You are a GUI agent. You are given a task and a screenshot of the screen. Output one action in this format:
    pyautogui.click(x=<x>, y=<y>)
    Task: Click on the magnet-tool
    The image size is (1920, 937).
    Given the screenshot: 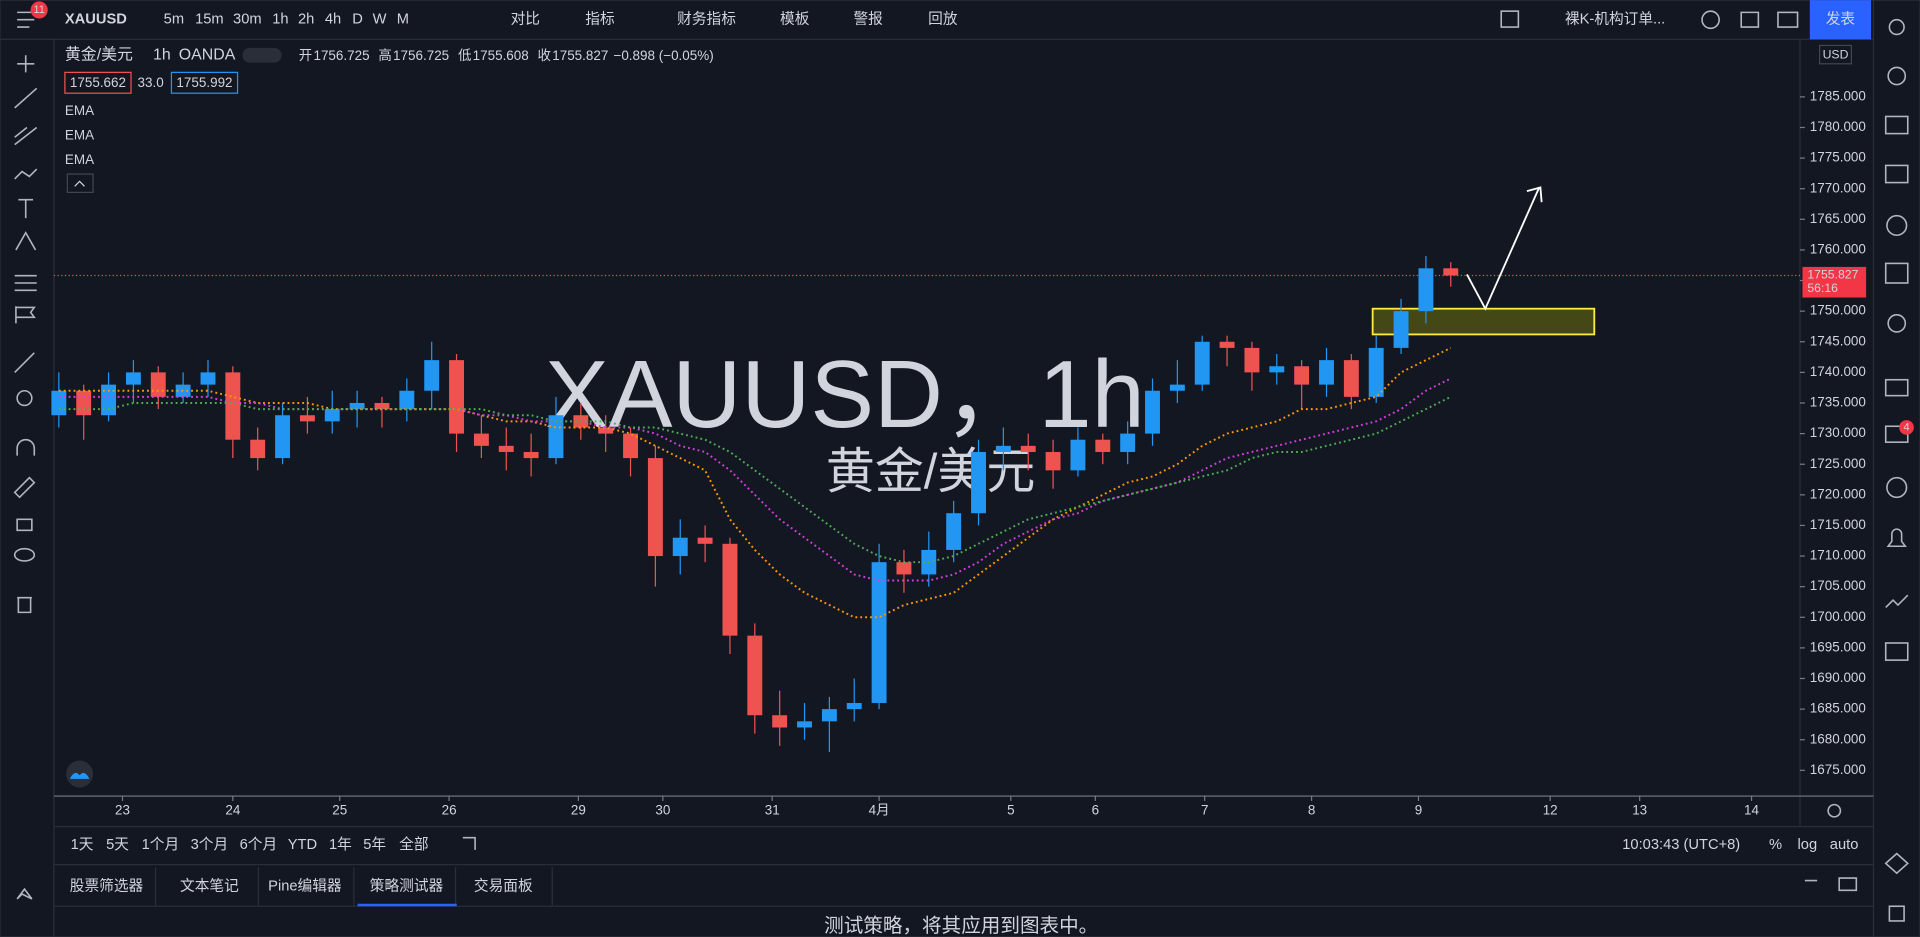 What is the action you would take?
    pyautogui.click(x=26, y=447)
    